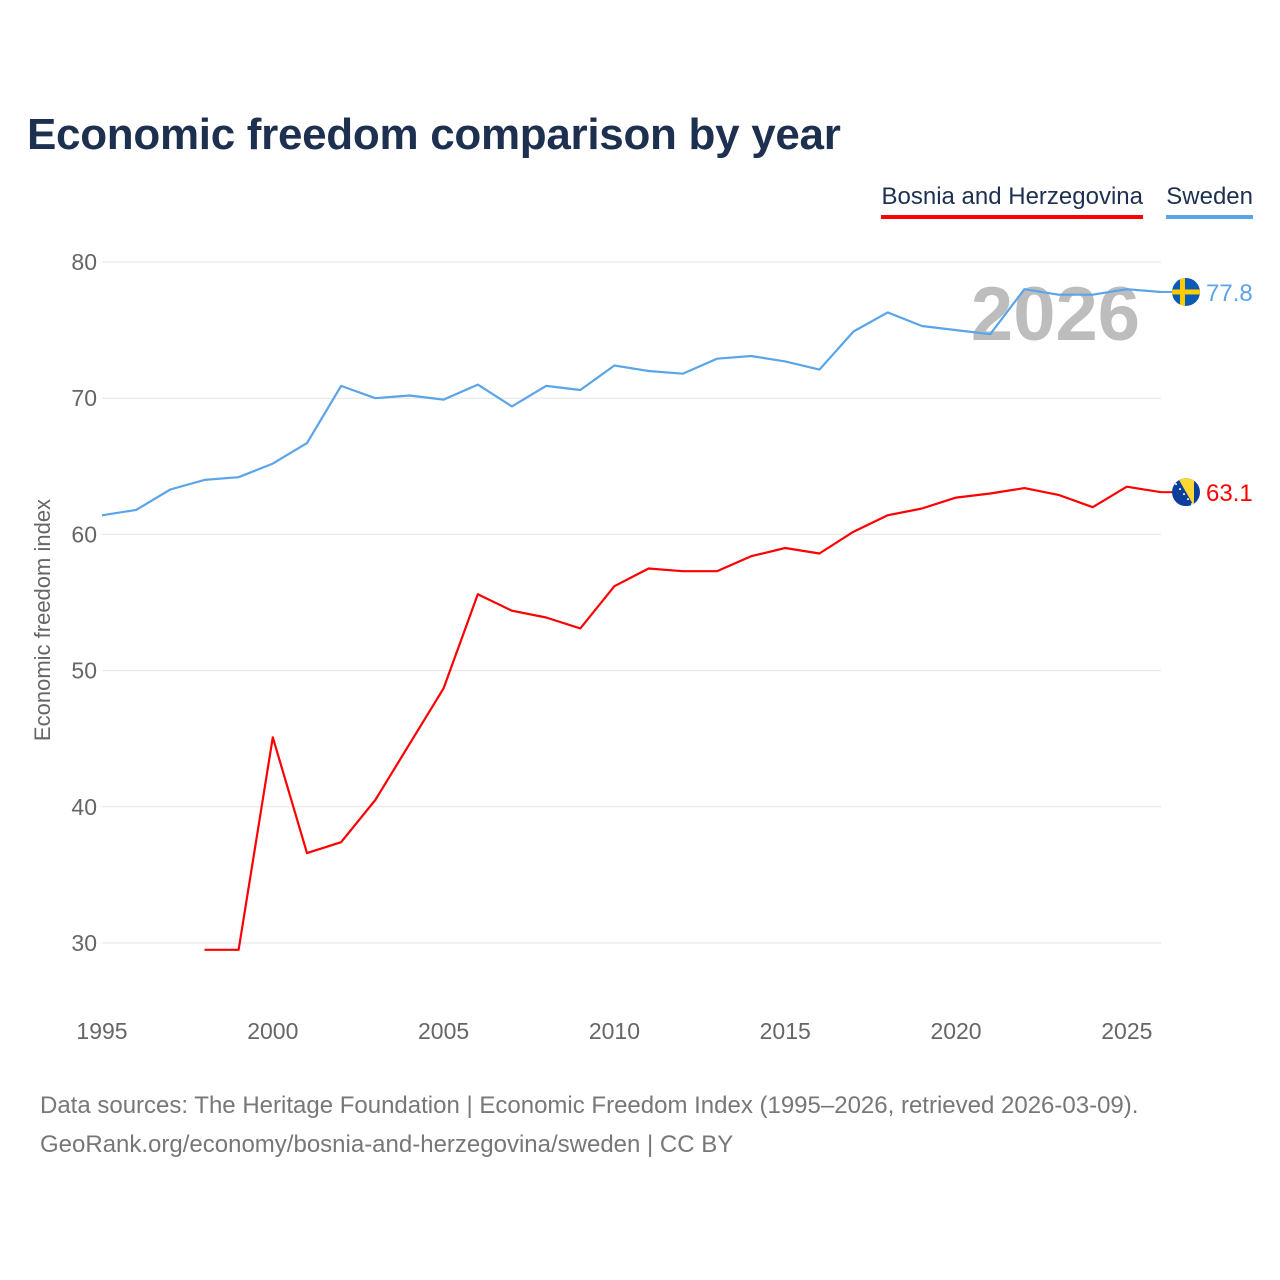  Describe the element at coordinates (272, 1031) in the screenshot. I see `x-tick-label: 2000` at that location.